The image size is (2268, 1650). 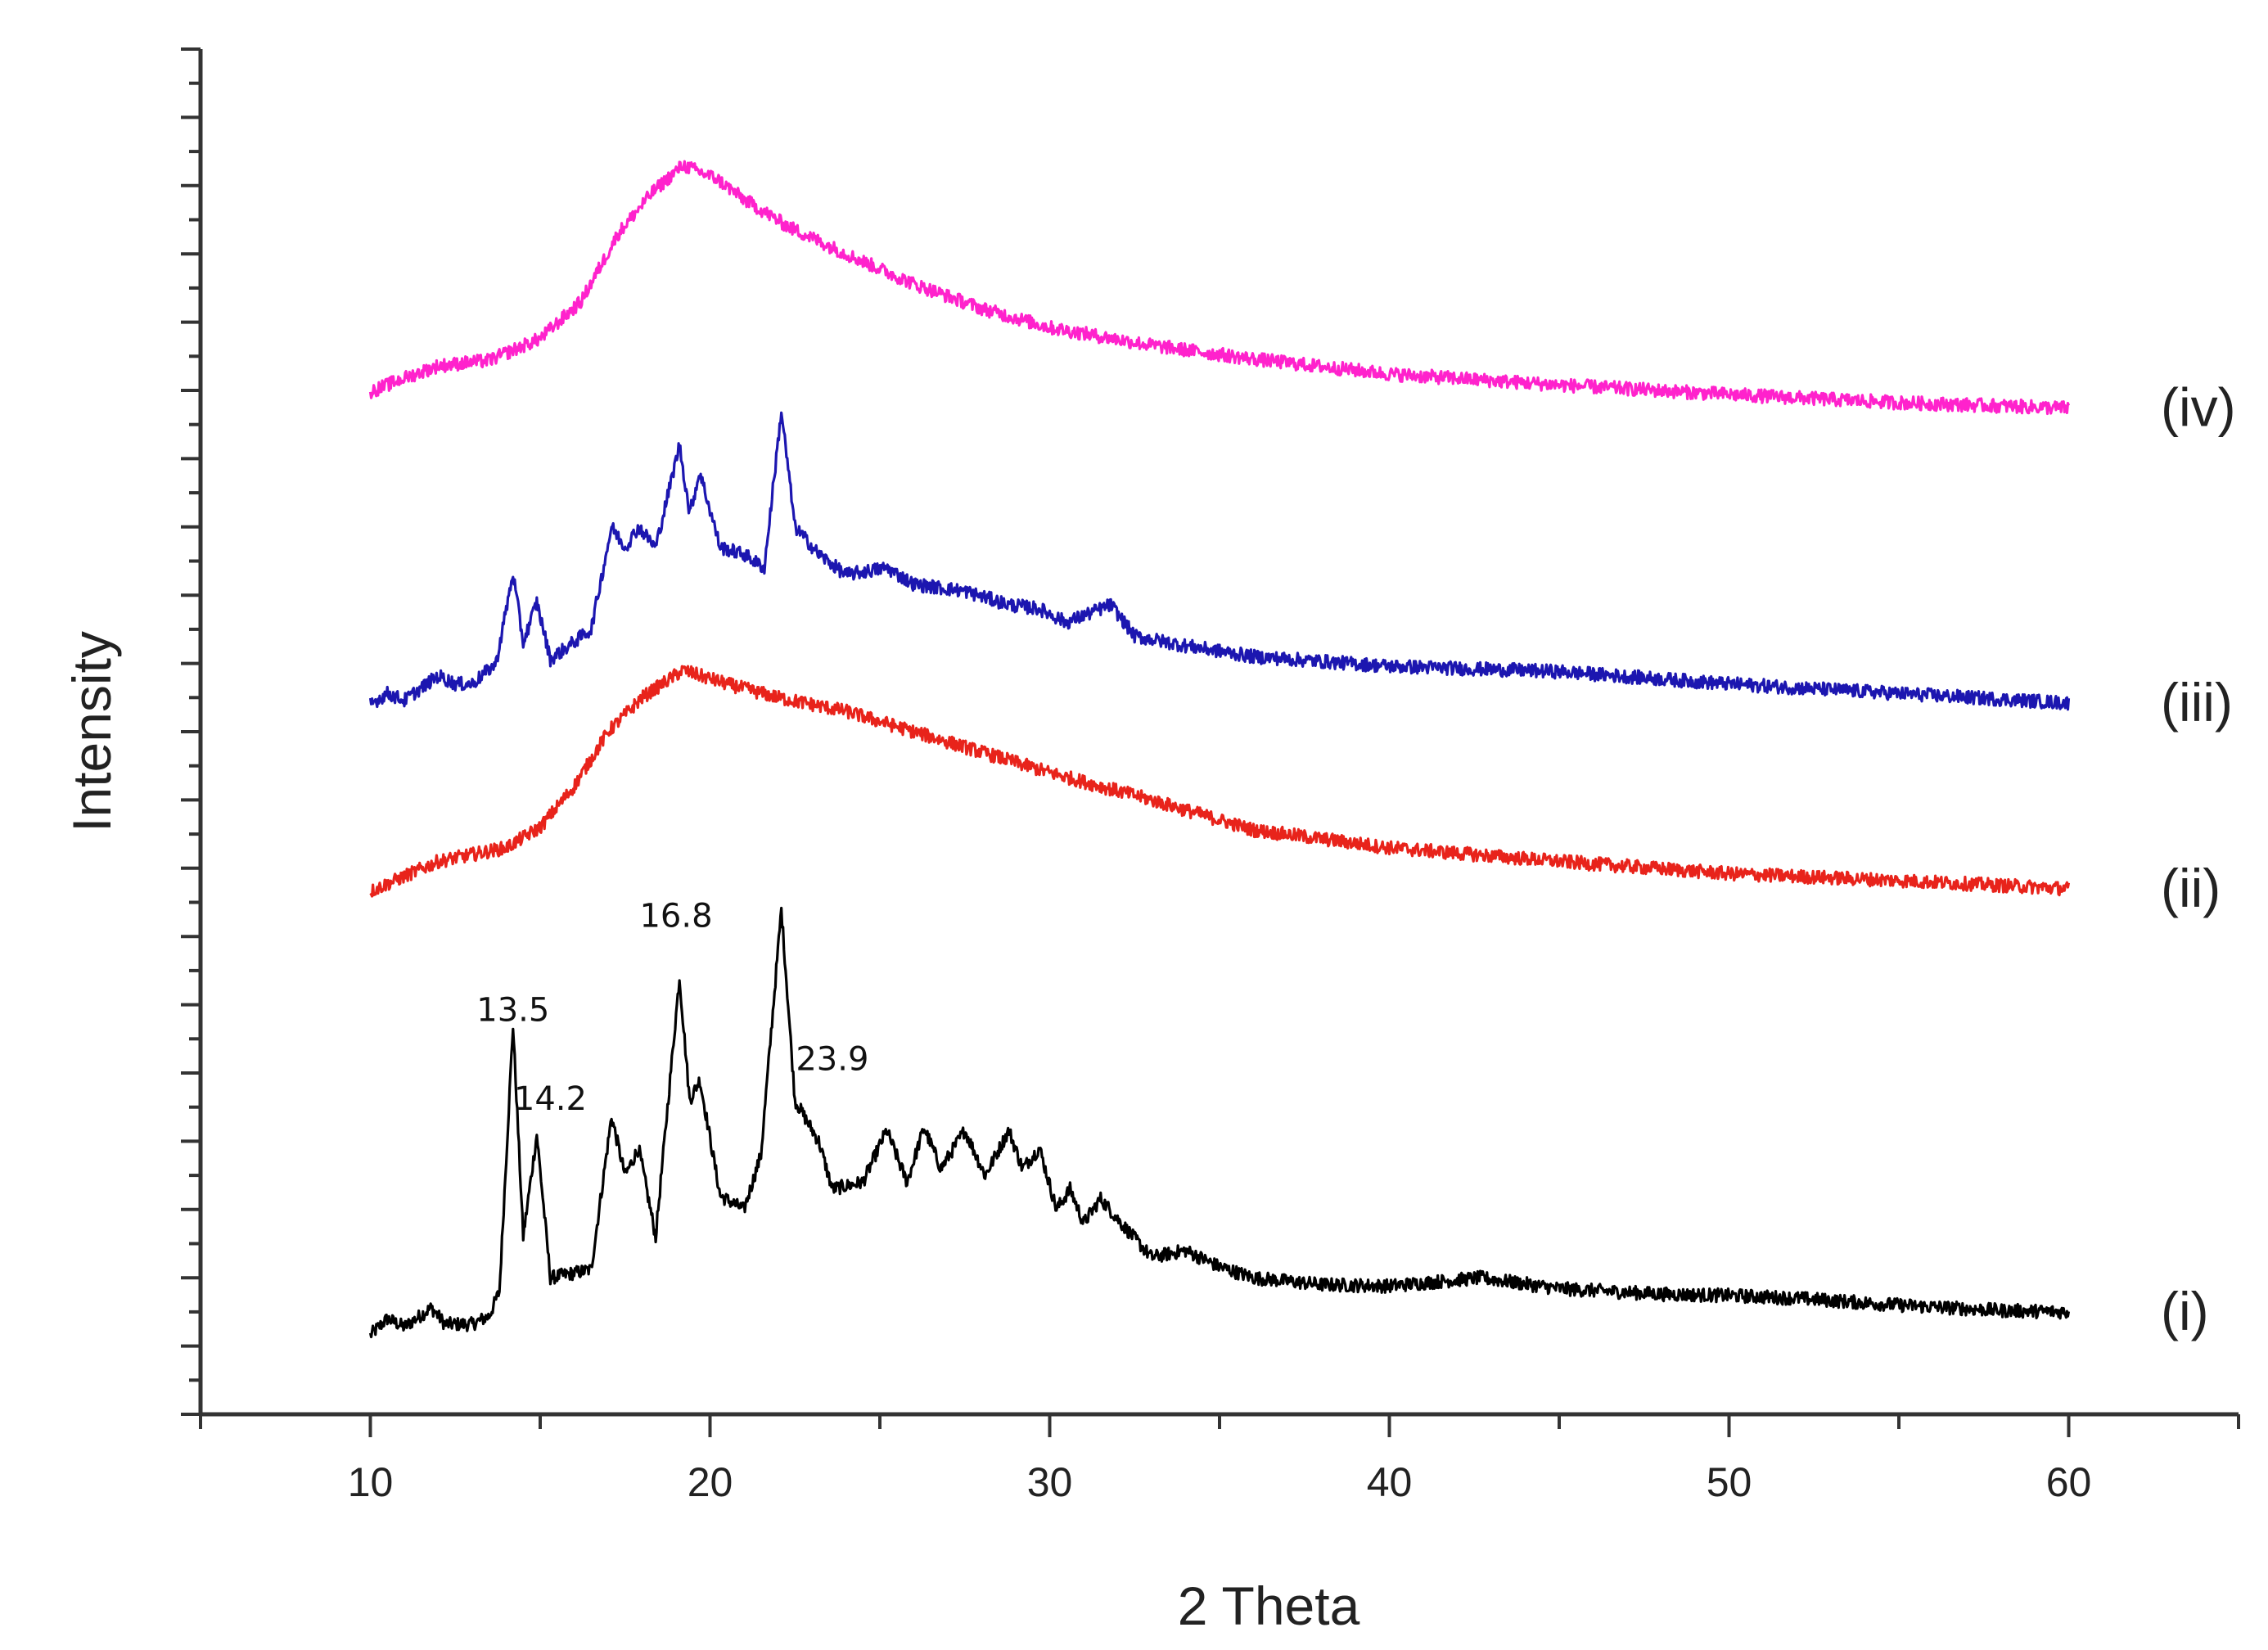 What do you see at coordinates (1729, 1482) in the screenshot?
I see `x-tick-label: 50` at bounding box center [1729, 1482].